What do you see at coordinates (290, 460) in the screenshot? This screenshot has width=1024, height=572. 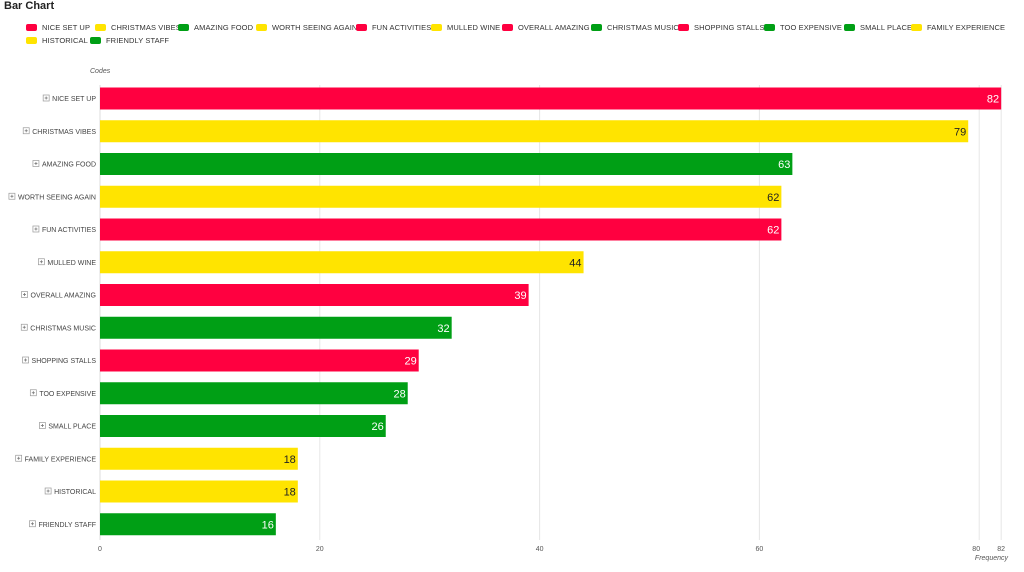 I see `bar-value-label: 18` at bounding box center [290, 460].